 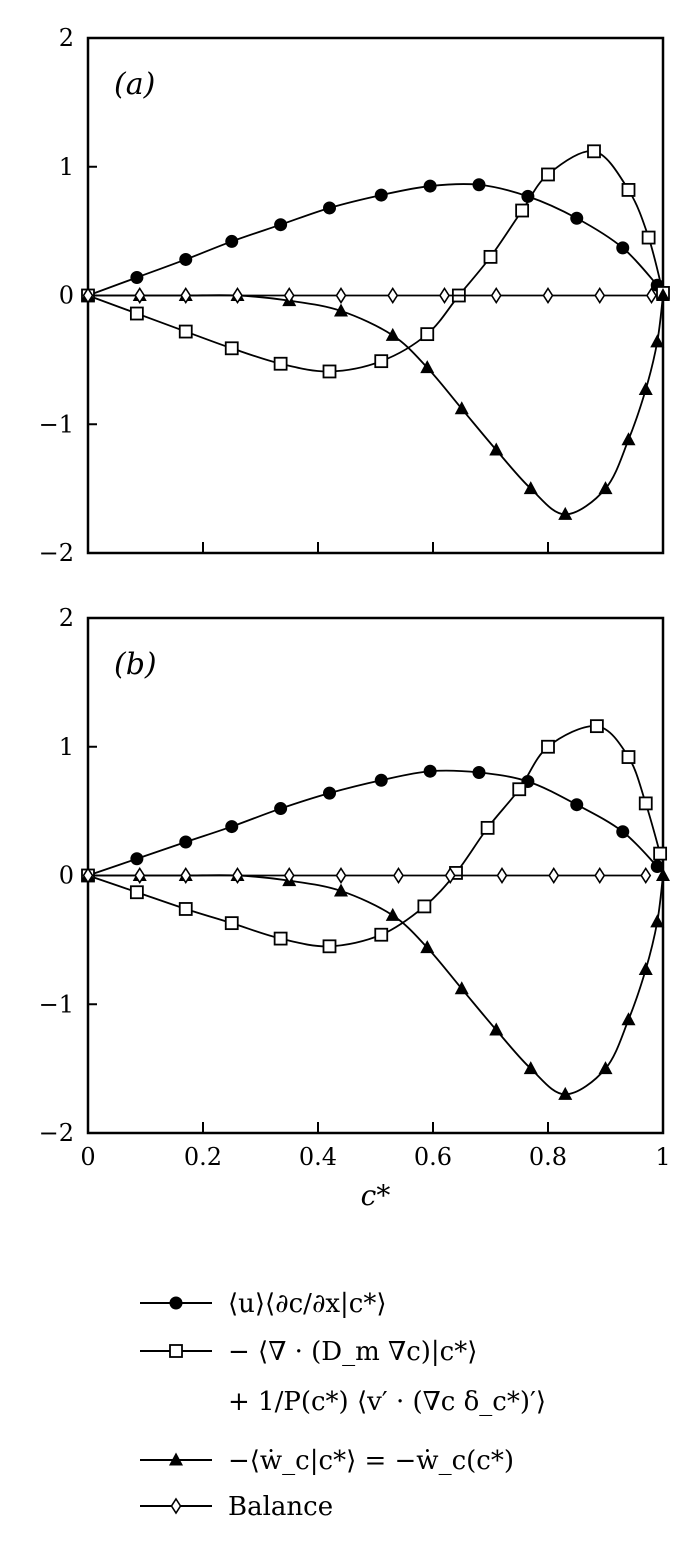 What do you see at coordinates (203, 1157) in the screenshot?
I see `x-tick-label: 0.2` at bounding box center [203, 1157].